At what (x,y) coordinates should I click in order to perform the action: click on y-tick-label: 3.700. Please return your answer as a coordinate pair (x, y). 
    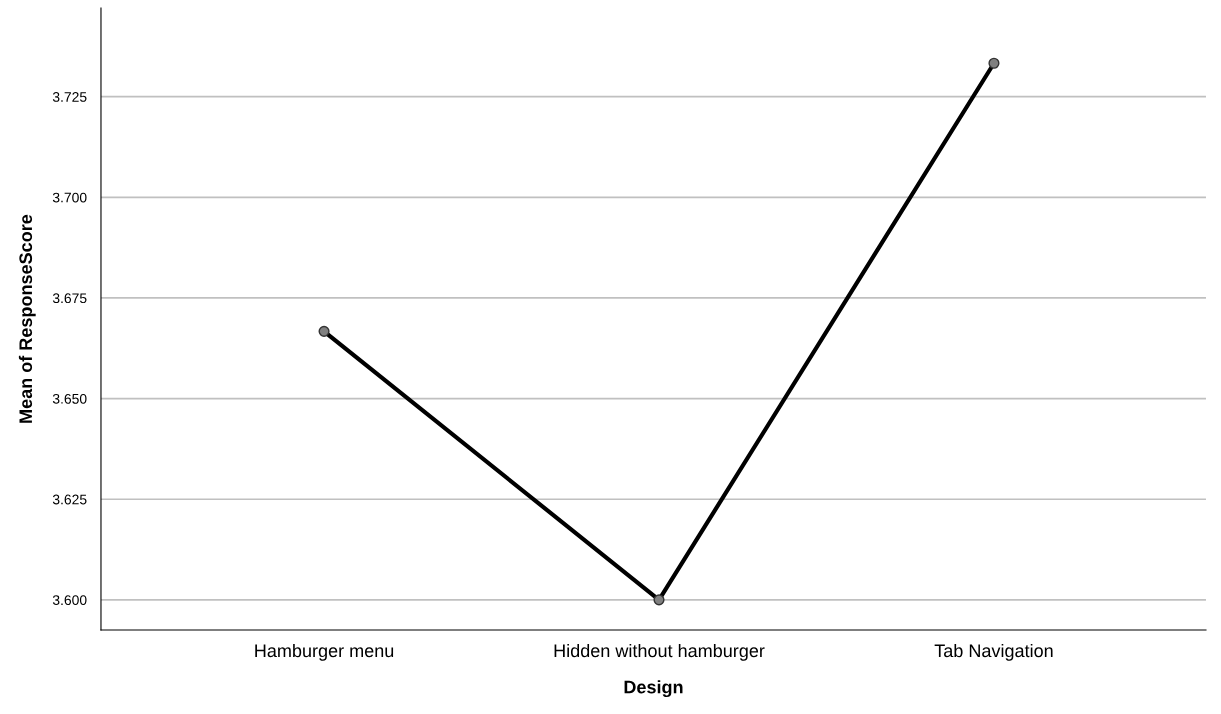
    Looking at the image, I should click on (69, 197).